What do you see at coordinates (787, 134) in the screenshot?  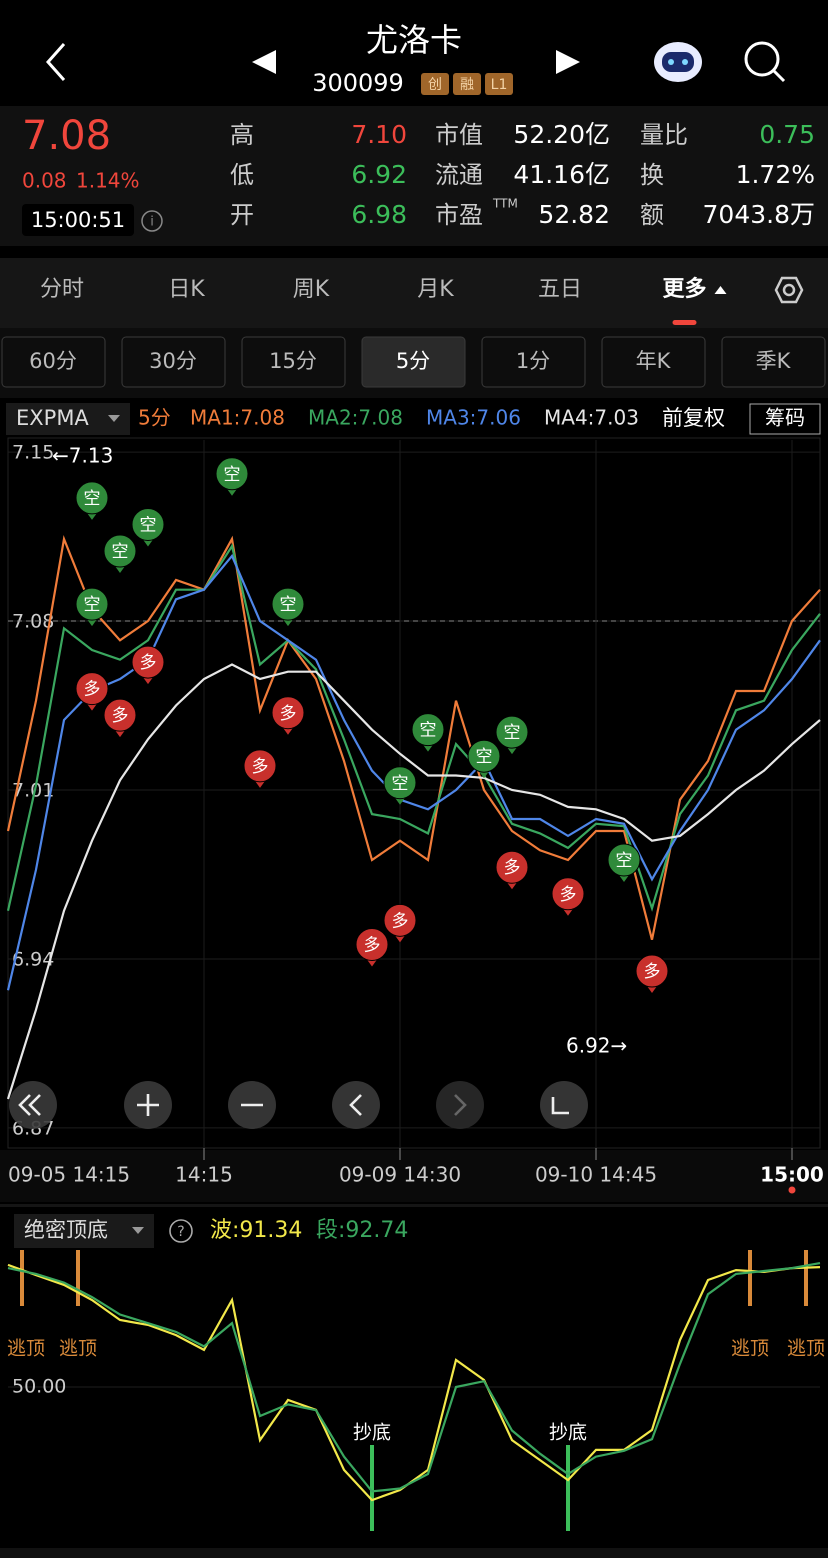 I see `stat-value: 0.75` at bounding box center [787, 134].